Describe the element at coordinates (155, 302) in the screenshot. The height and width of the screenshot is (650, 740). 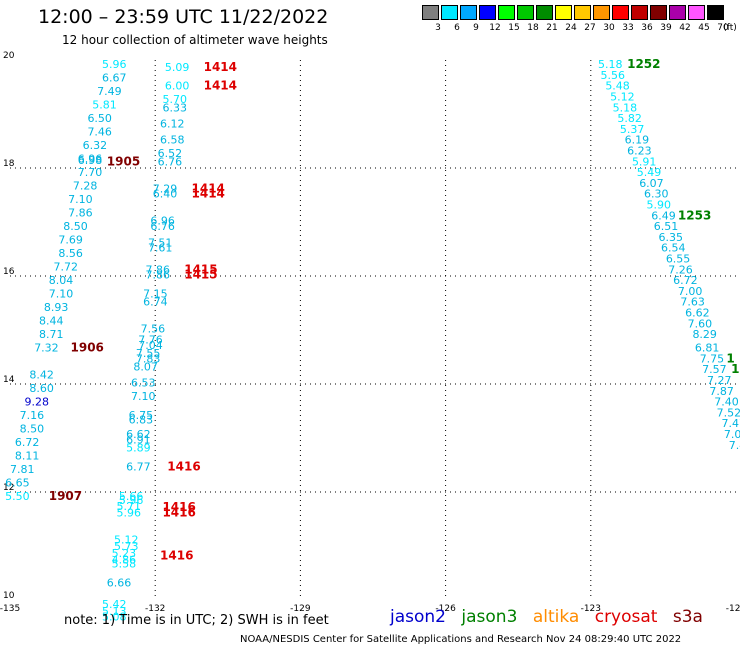
I see `wave-height-point: 6.74` at that location.